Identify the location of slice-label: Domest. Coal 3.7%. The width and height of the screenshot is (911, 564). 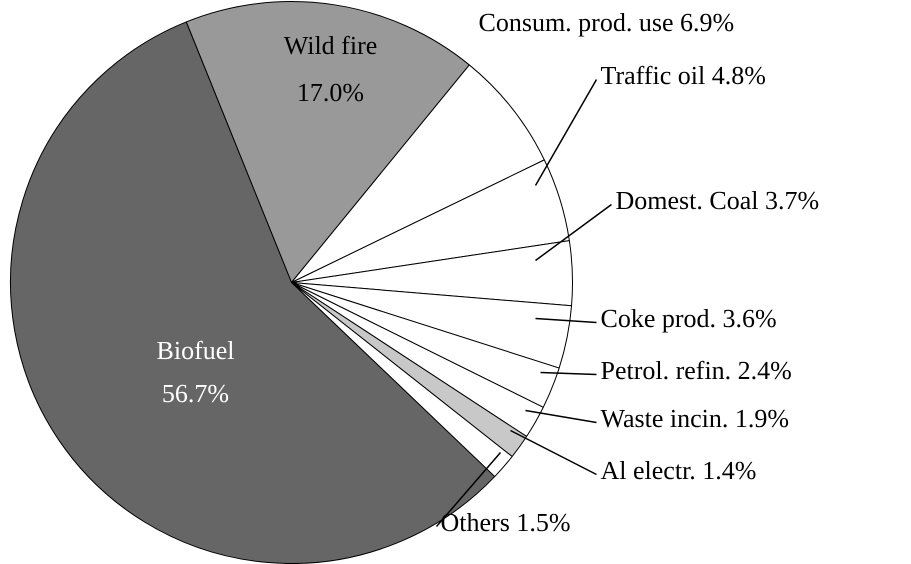
(718, 200).